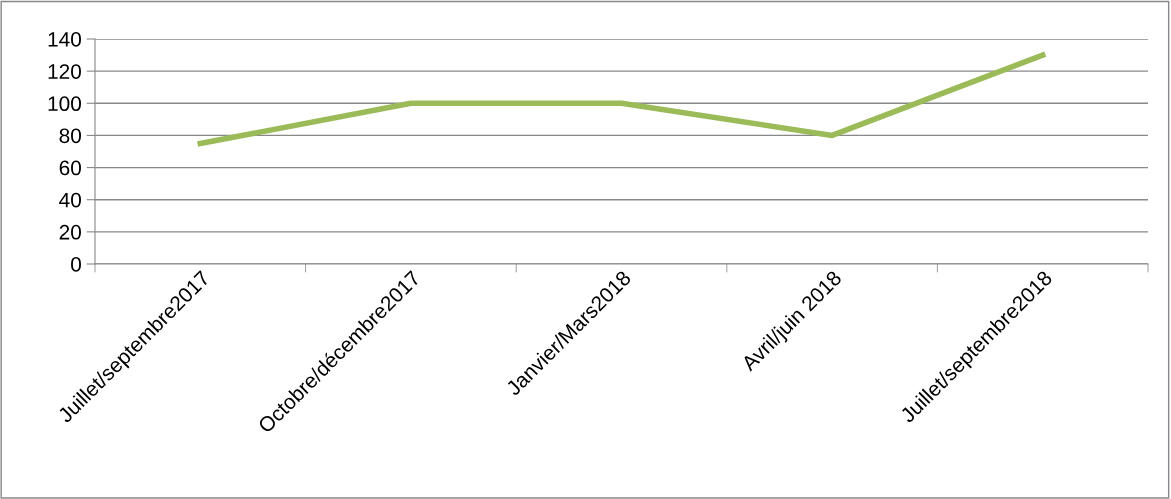  What do you see at coordinates (64, 104) in the screenshot?
I see `y-tick-label: 100` at bounding box center [64, 104].